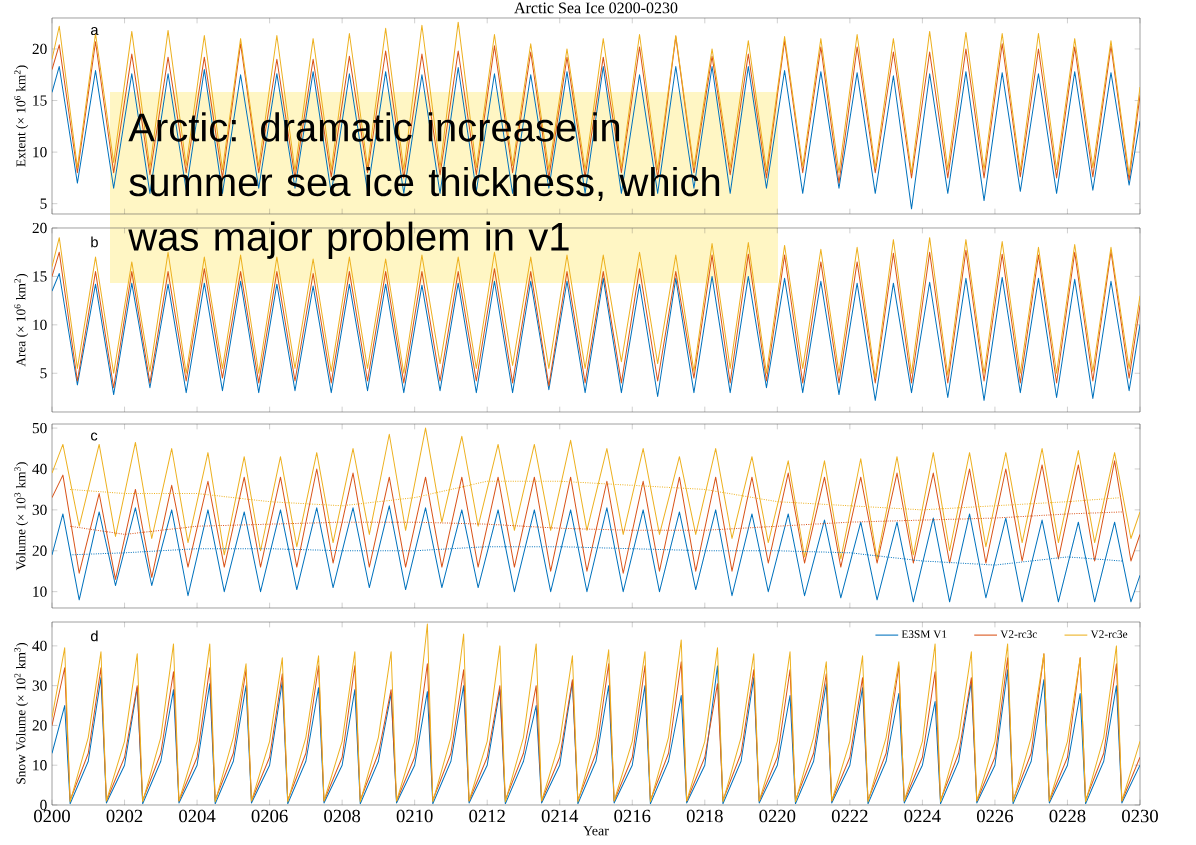 This screenshot has height=845, width=1196. I want to click on y-tick-label: 0, so click(43, 805).